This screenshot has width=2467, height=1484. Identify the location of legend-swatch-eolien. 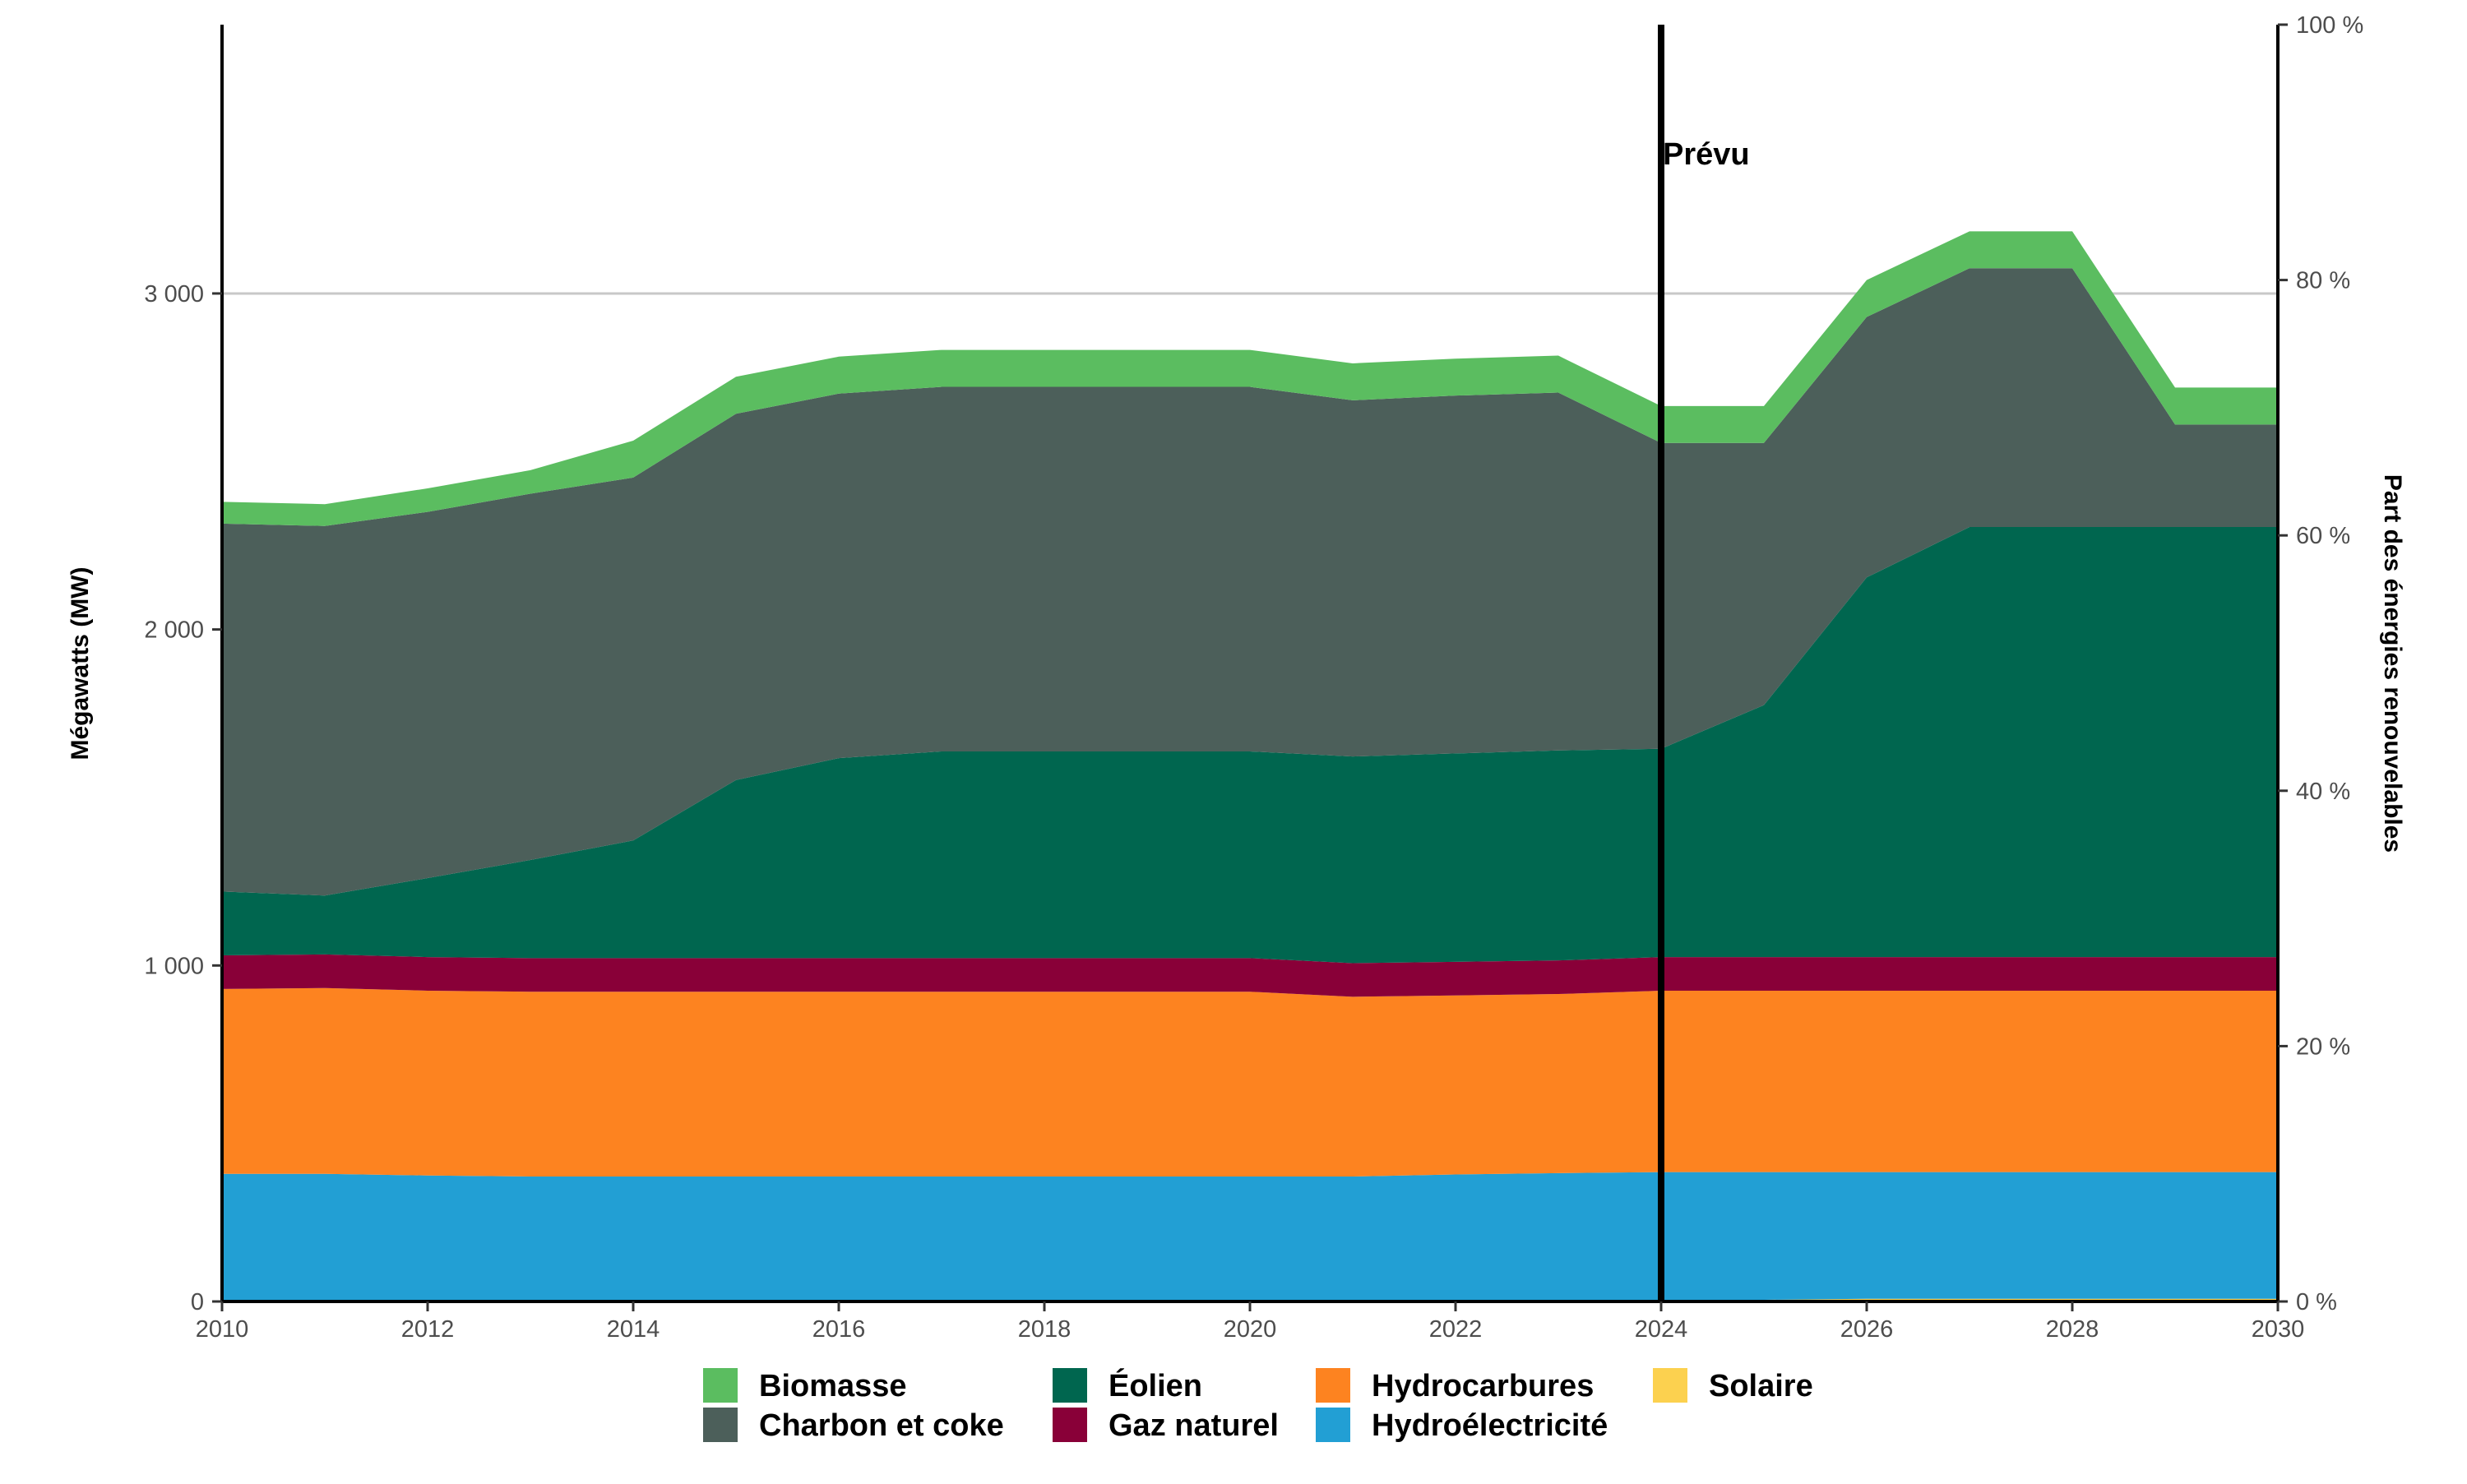
(1070, 1386).